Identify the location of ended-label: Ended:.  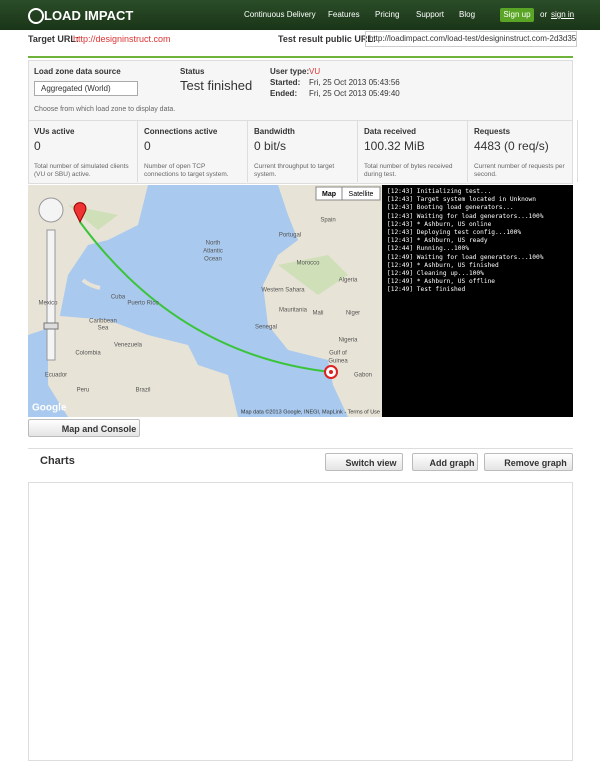
(284, 93).